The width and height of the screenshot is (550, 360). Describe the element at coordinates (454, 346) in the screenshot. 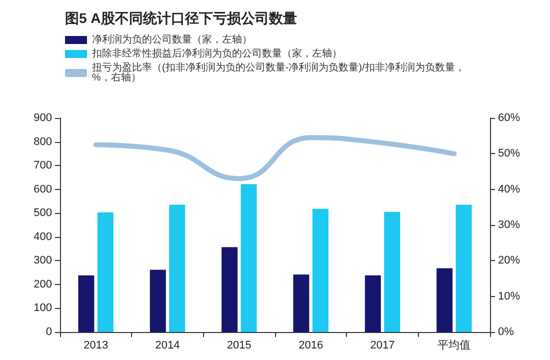

I see `x-tick-label: 平均值` at that location.